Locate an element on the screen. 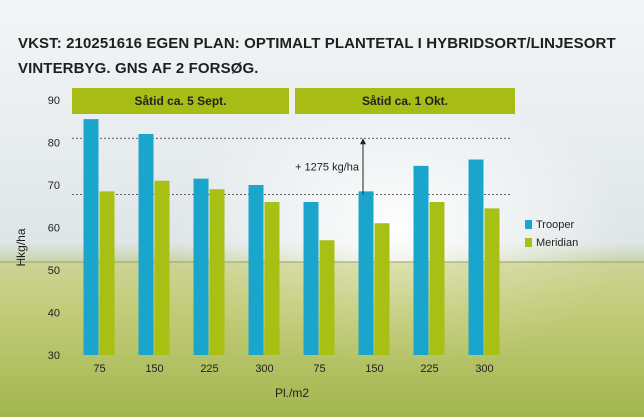 The height and width of the screenshot is (417, 644). x-axis-label: Pl./m2 is located at coordinates (292, 393).